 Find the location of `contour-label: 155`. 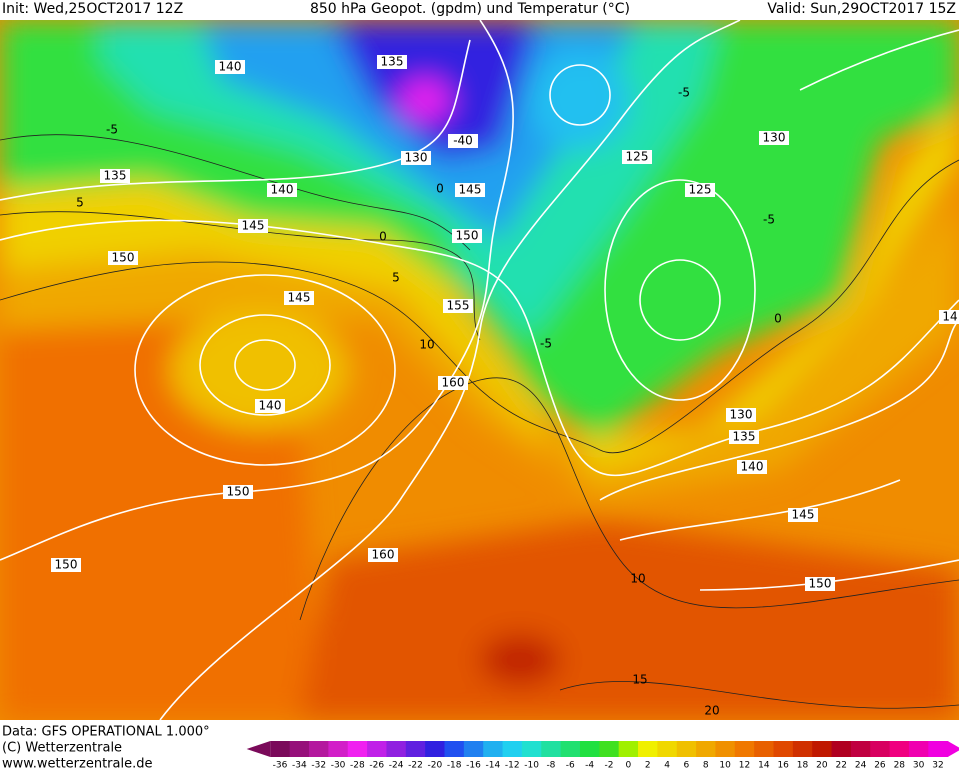

contour-label: 155 is located at coordinates (458, 306).